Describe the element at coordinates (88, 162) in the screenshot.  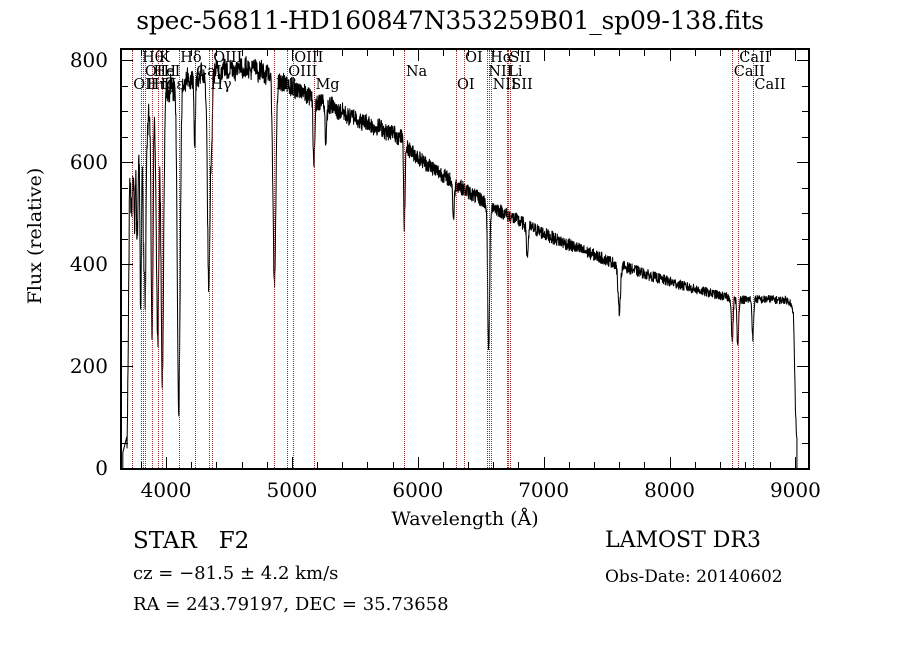
I see `y-tick-label: 600` at that location.